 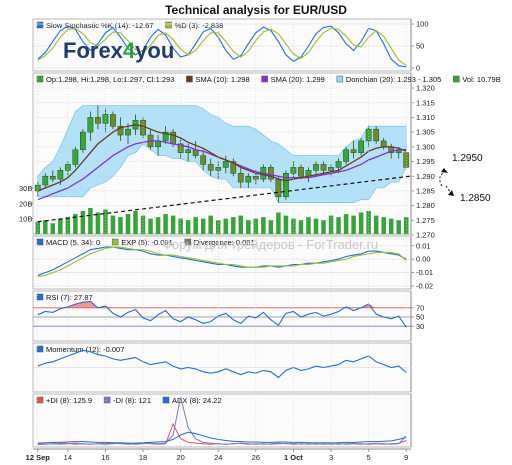 I want to click on y-tick-label: 0.01, so click(x=423, y=245).